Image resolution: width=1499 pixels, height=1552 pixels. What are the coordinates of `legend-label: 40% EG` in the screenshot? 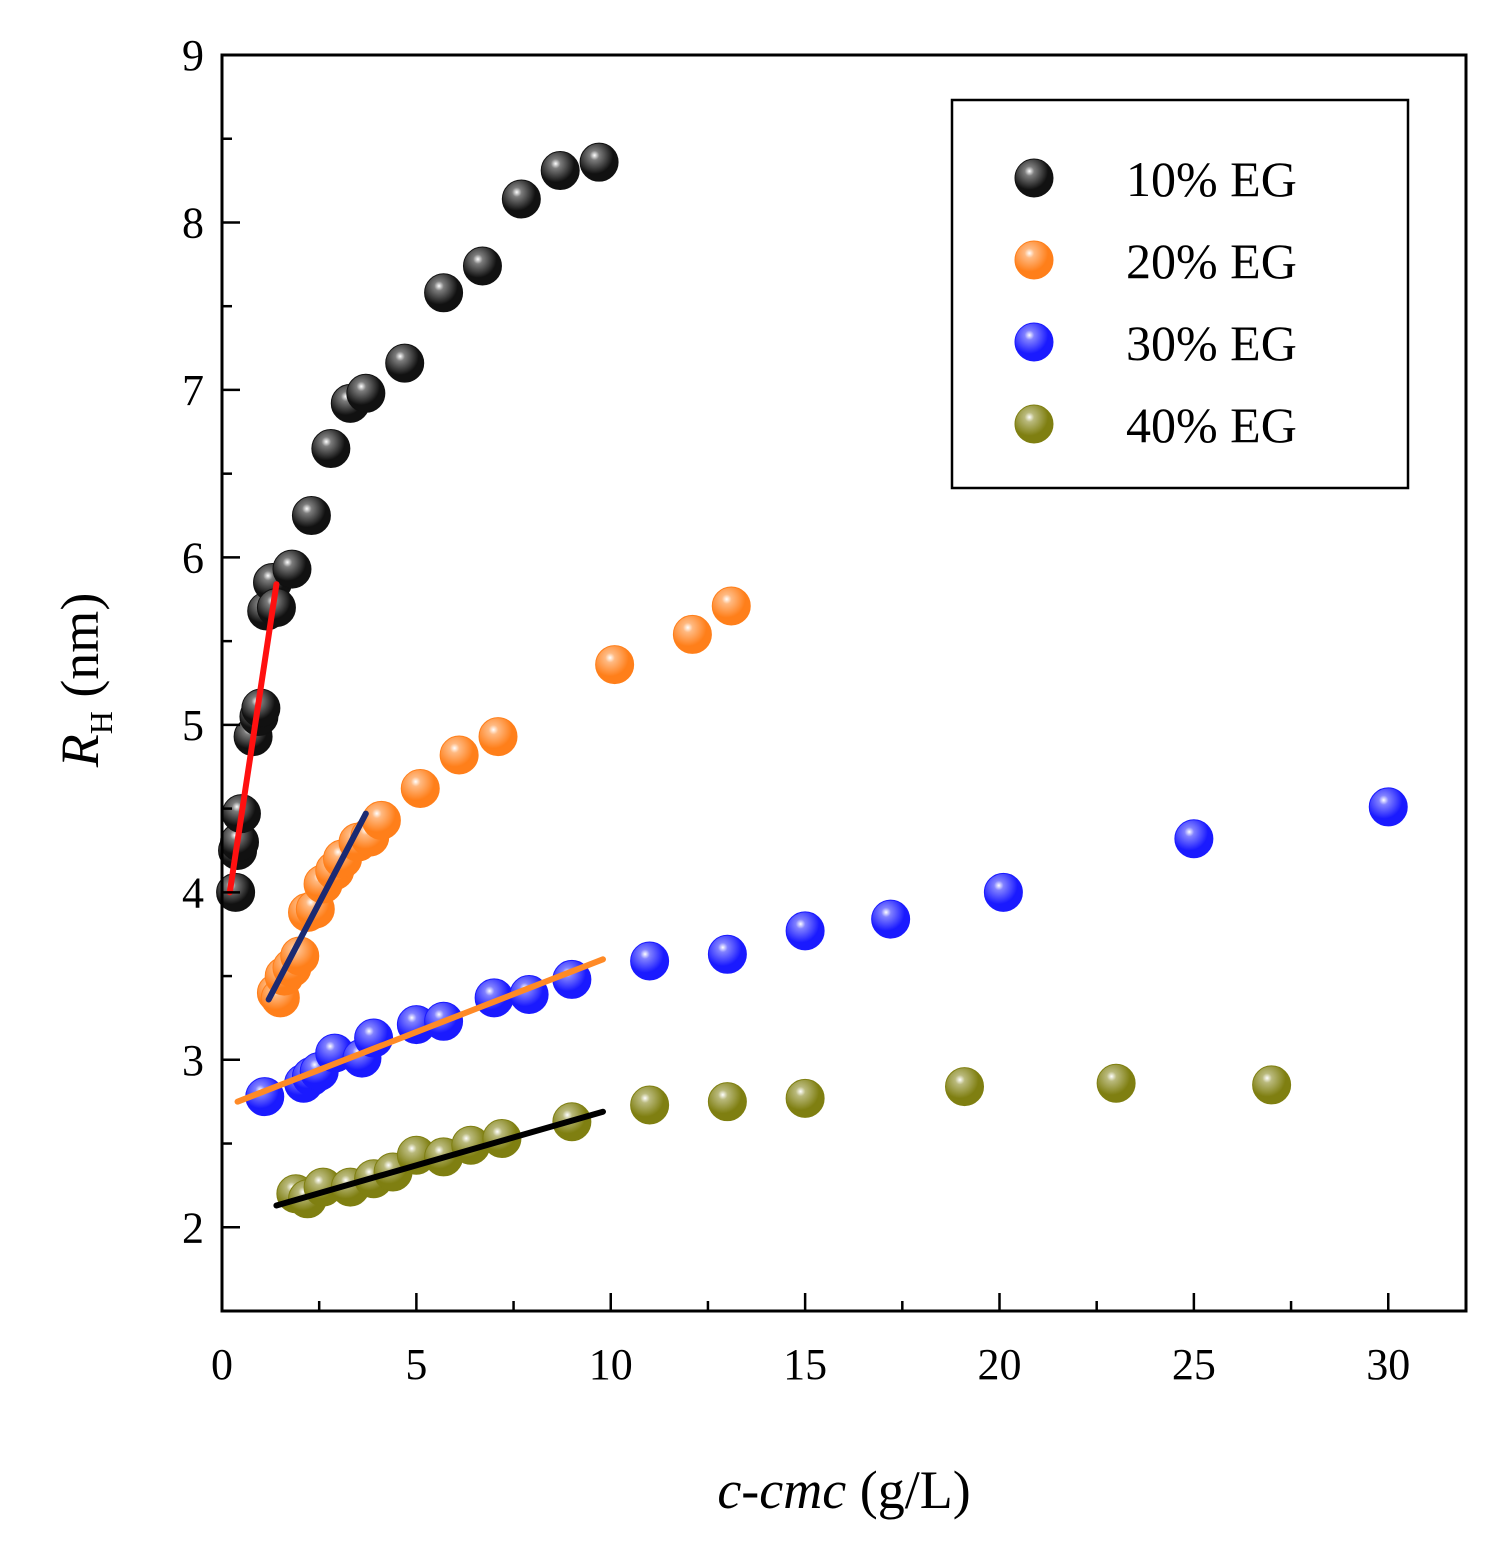 It's located at (1211, 425).